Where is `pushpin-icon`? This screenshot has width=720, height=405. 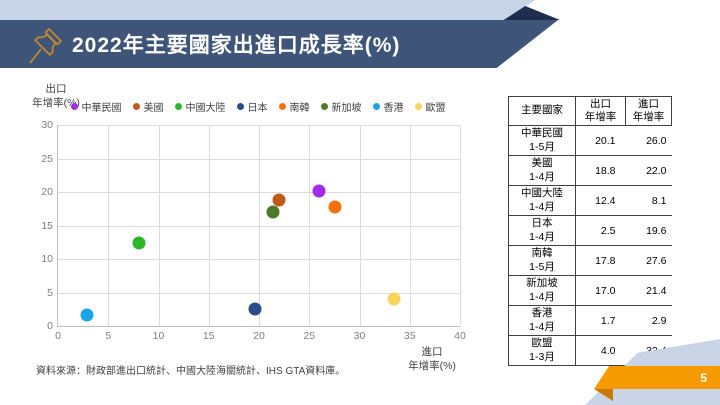
pushpin-icon is located at coordinates (45, 46).